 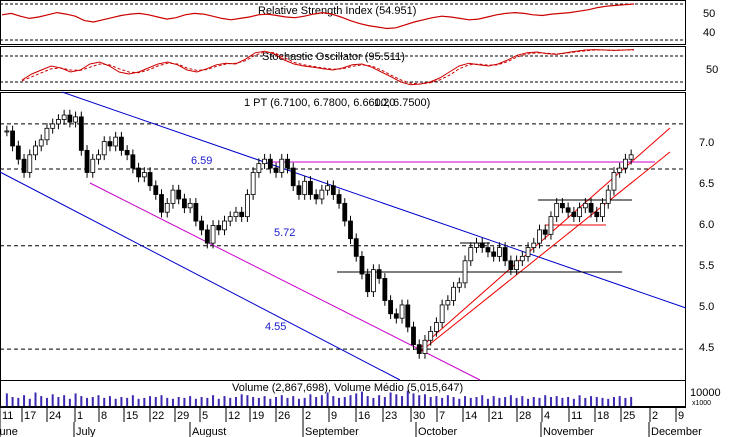 I want to click on x-day-label: 24, so click(x=55, y=416).